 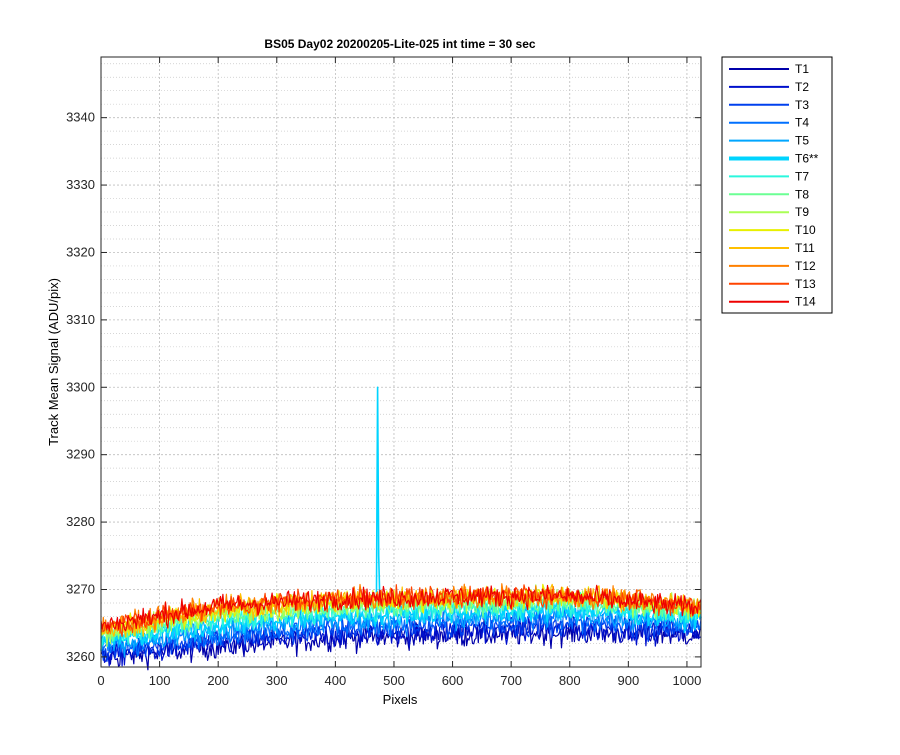 I want to click on legend-label: T9, so click(x=802, y=212).